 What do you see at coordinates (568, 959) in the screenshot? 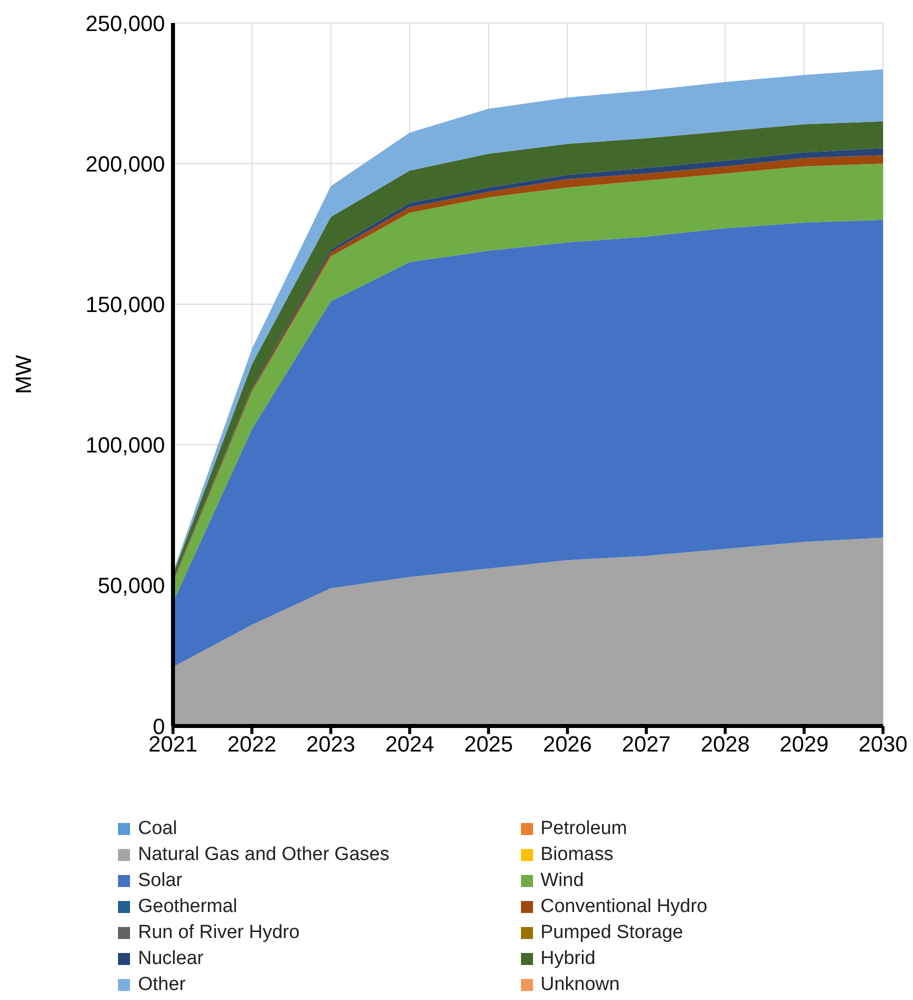
I see `legend-label: Hybrid` at bounding box center [568, 959].